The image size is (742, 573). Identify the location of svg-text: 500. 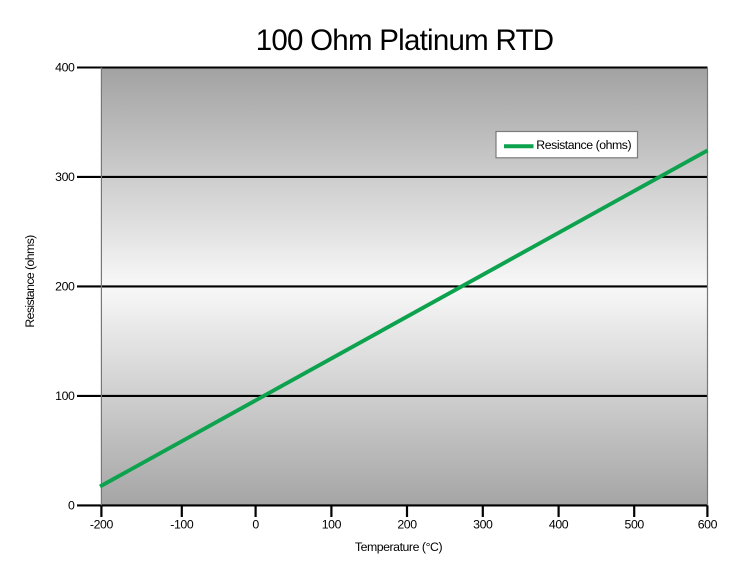
(635, 525).